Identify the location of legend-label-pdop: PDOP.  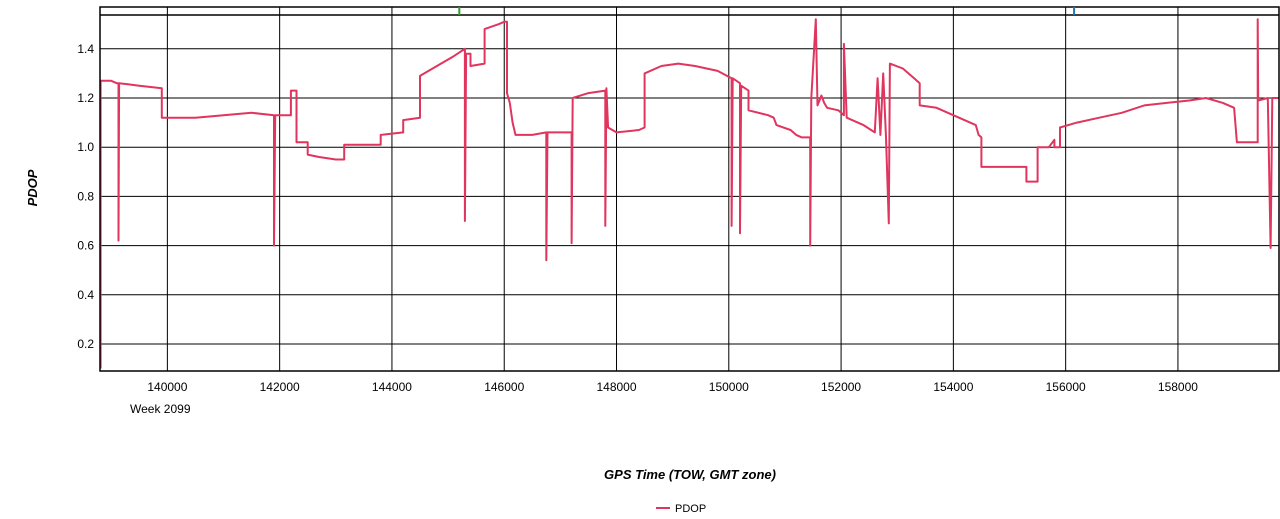
(690, 509).